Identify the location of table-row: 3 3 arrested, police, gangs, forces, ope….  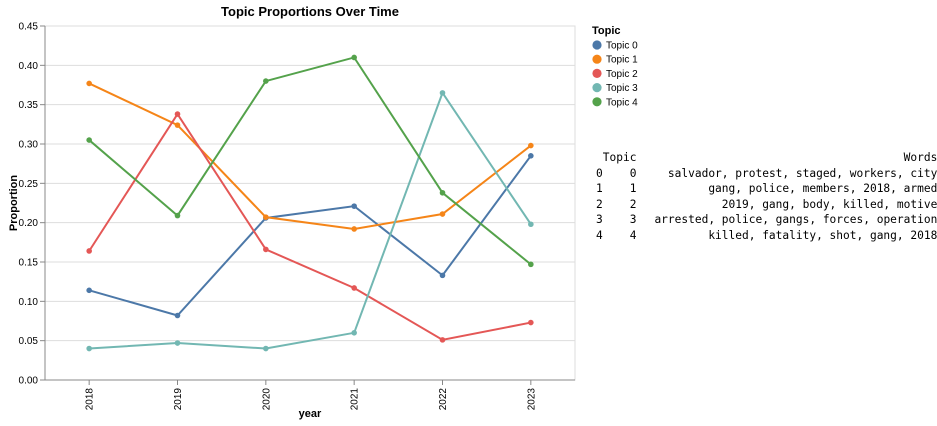
(766, 220).